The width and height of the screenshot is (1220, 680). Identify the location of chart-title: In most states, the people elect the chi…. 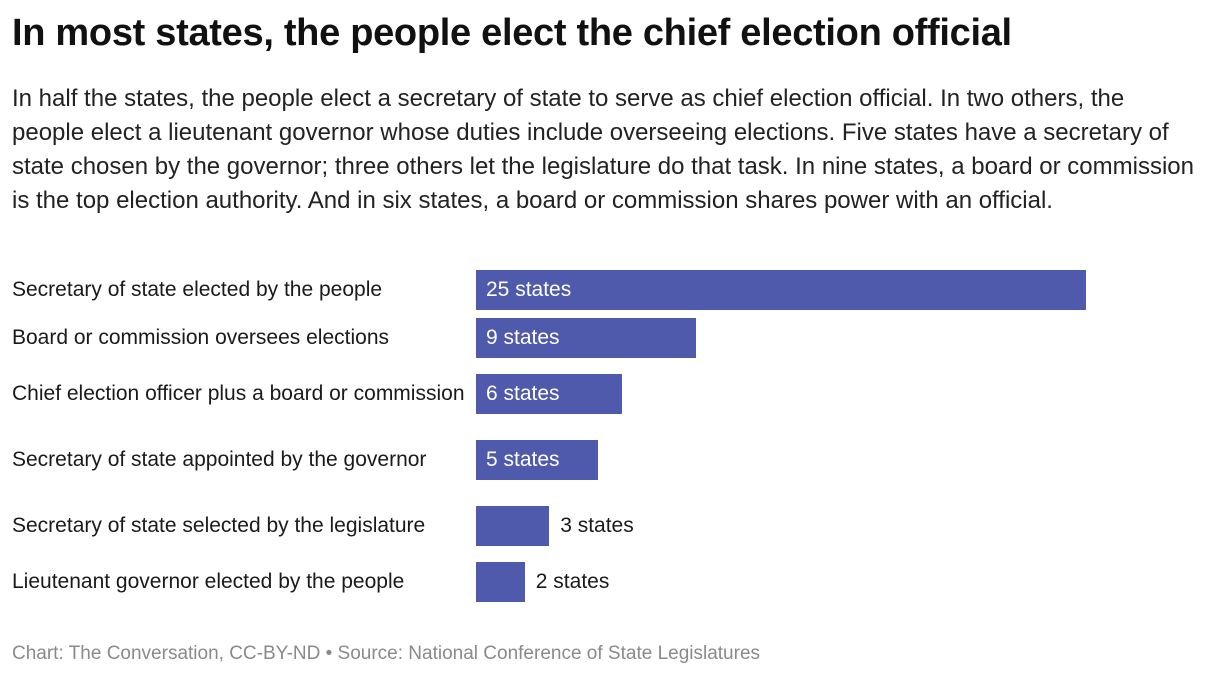
(512, 33).